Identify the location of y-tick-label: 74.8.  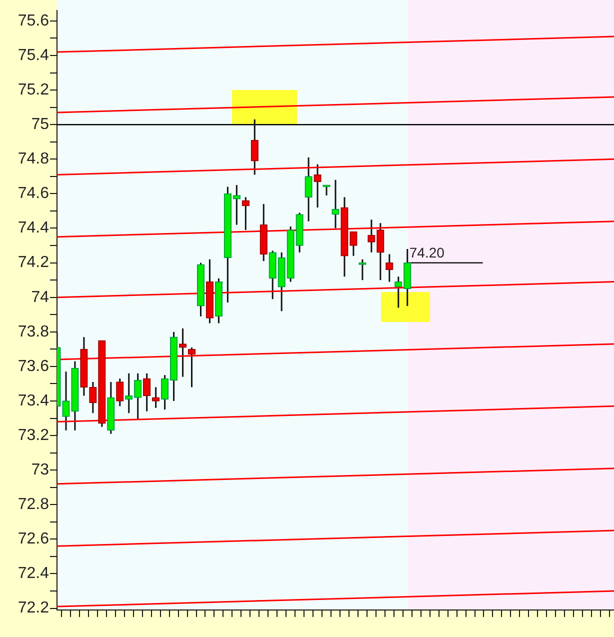
(34, 159).